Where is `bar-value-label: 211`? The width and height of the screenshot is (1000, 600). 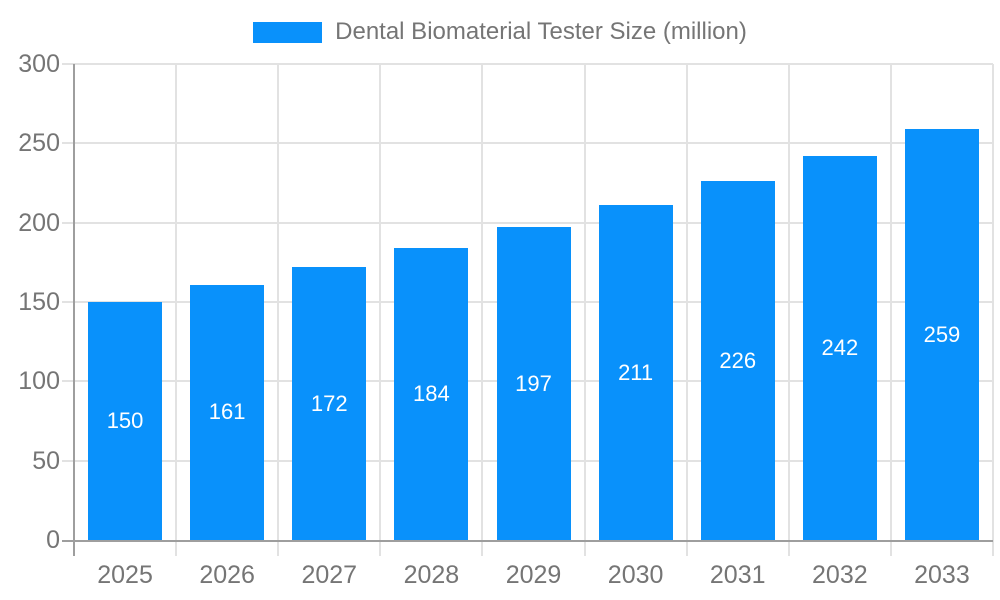
bar-value-label: 211 is located at coordinates (636, 372).